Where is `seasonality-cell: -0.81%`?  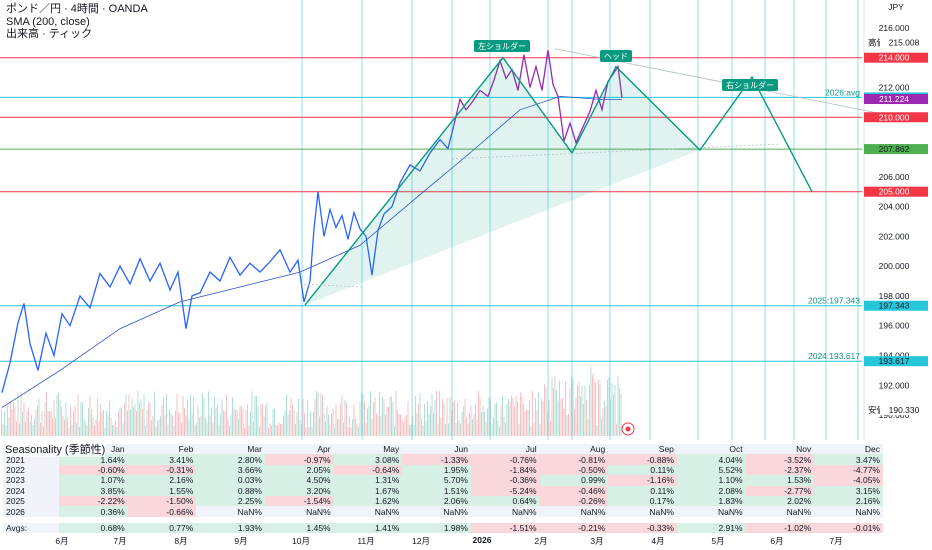 seasonality-cell: -0.81% is located at coordinates (574, 459).